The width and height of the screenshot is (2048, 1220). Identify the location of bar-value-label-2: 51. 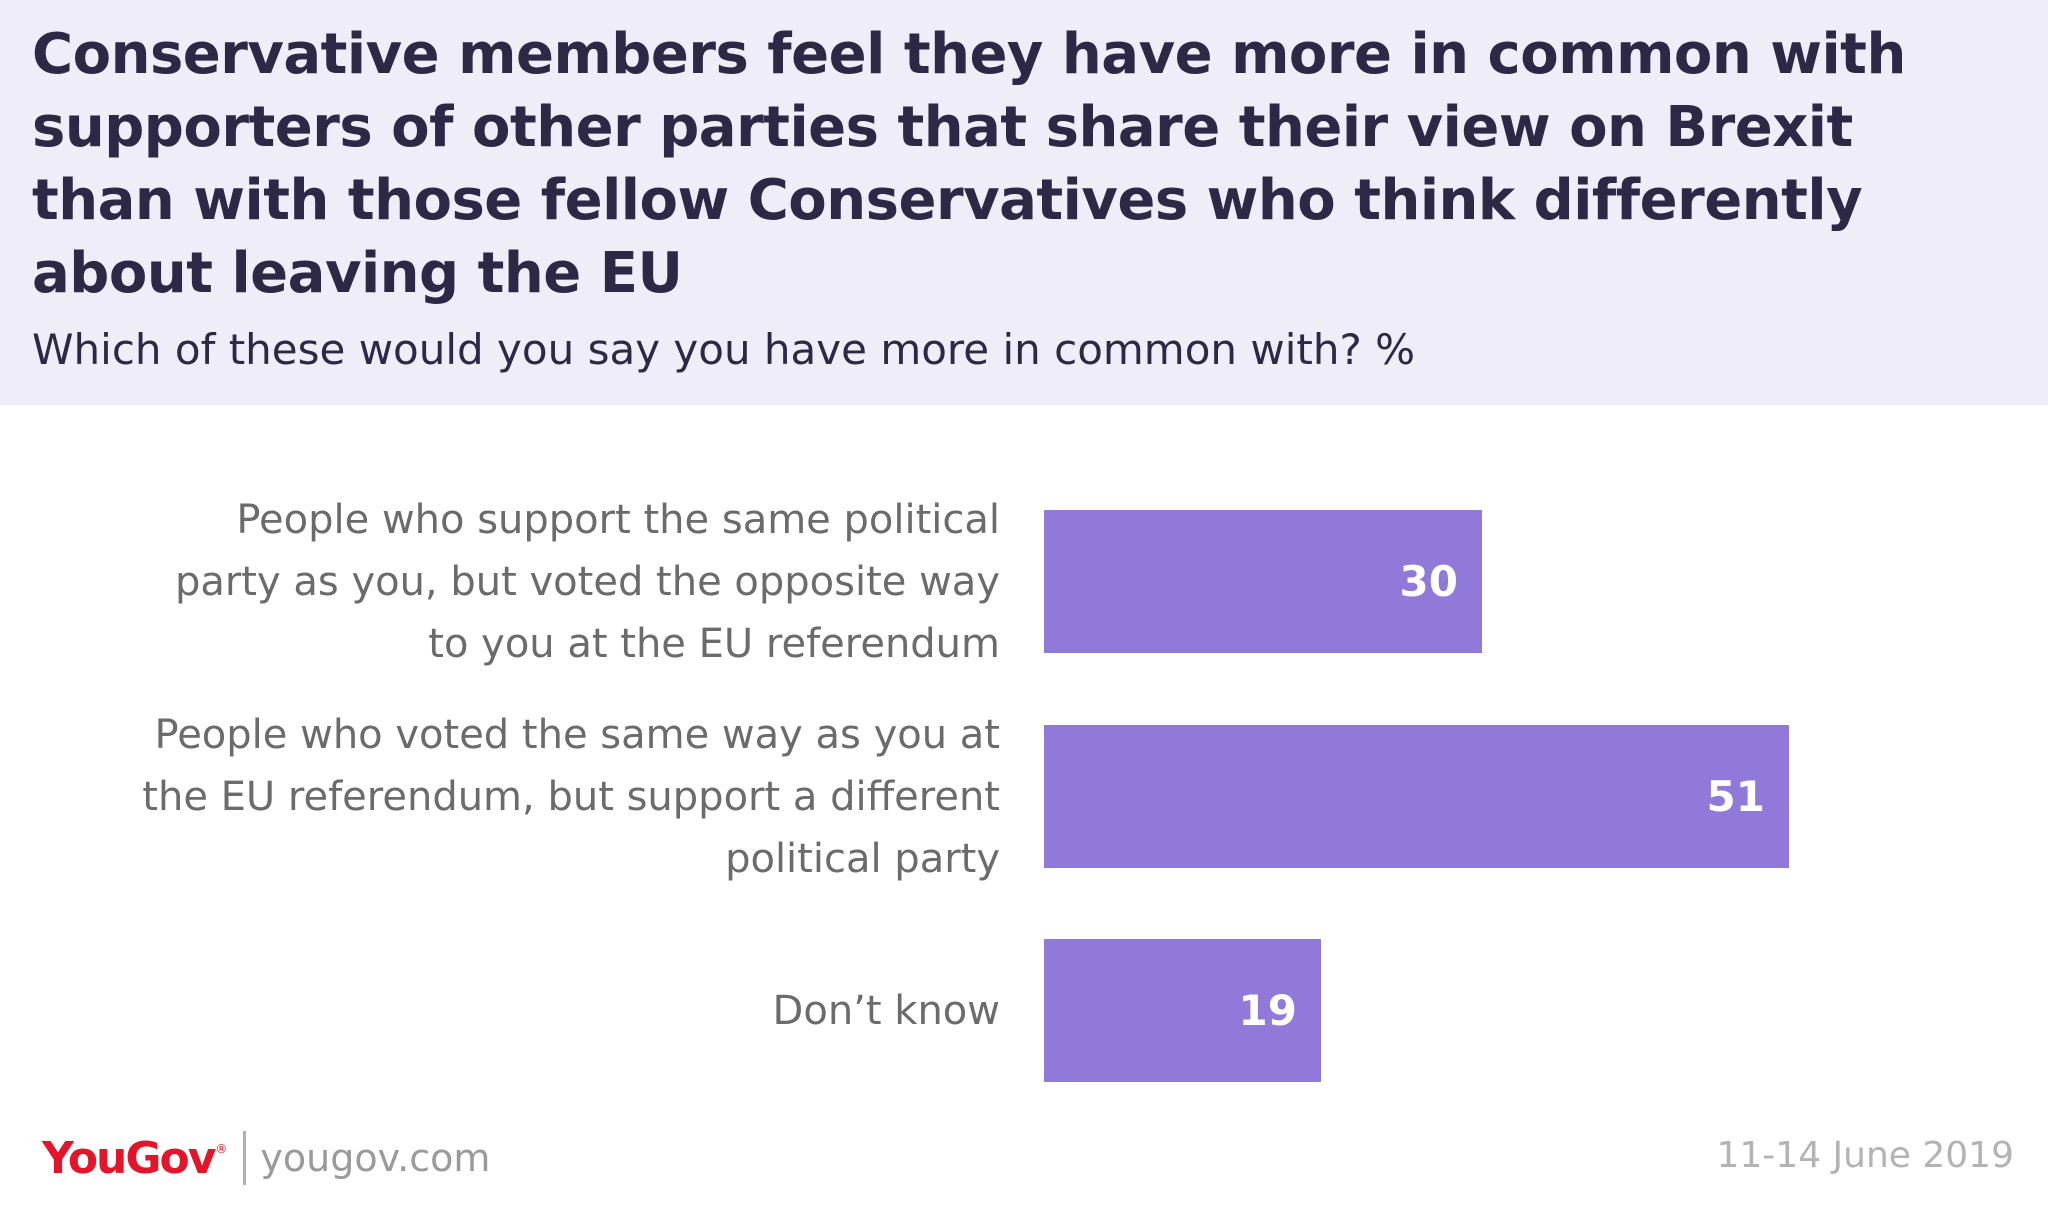
(1735, 796).